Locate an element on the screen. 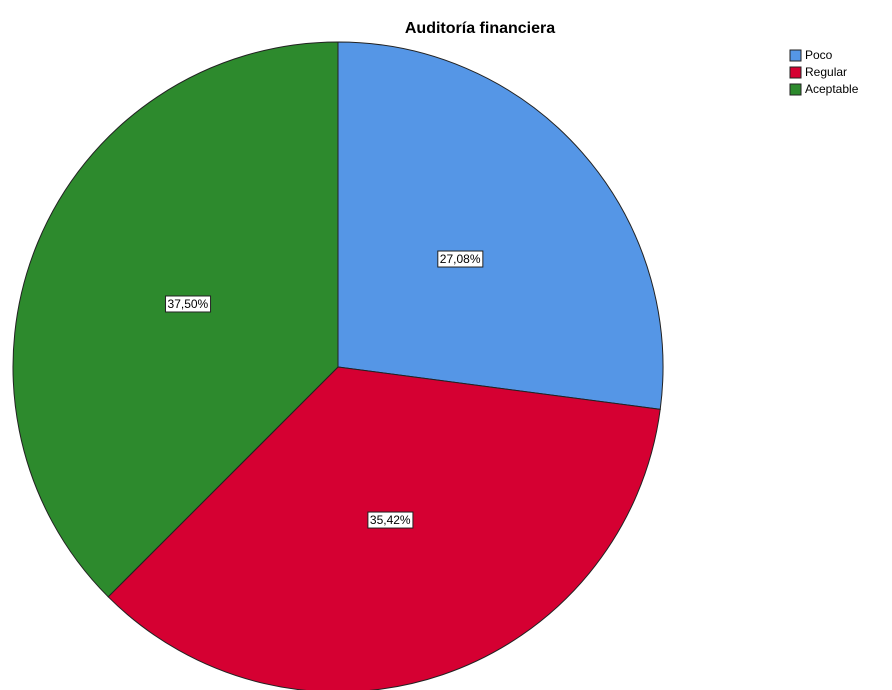  legend-label: Regular is located at coordinates (826, 72).